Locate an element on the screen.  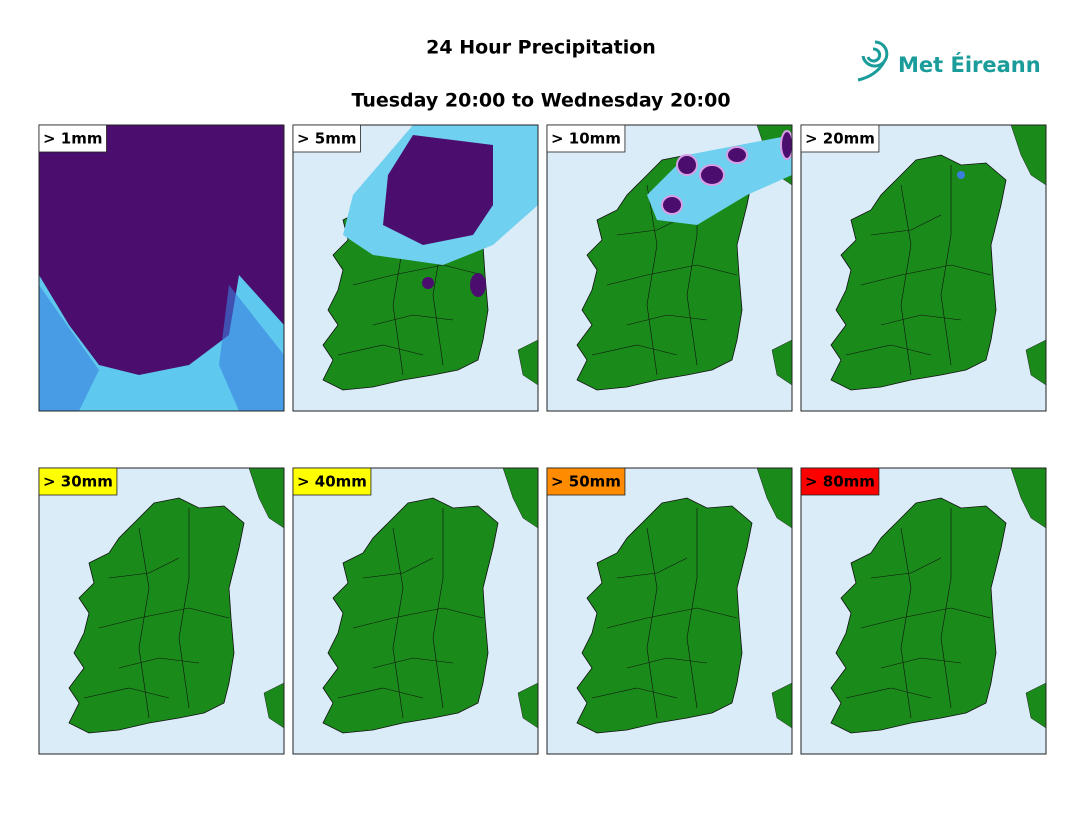
map-panel: > 10mm is located at coordinates (669, 268).